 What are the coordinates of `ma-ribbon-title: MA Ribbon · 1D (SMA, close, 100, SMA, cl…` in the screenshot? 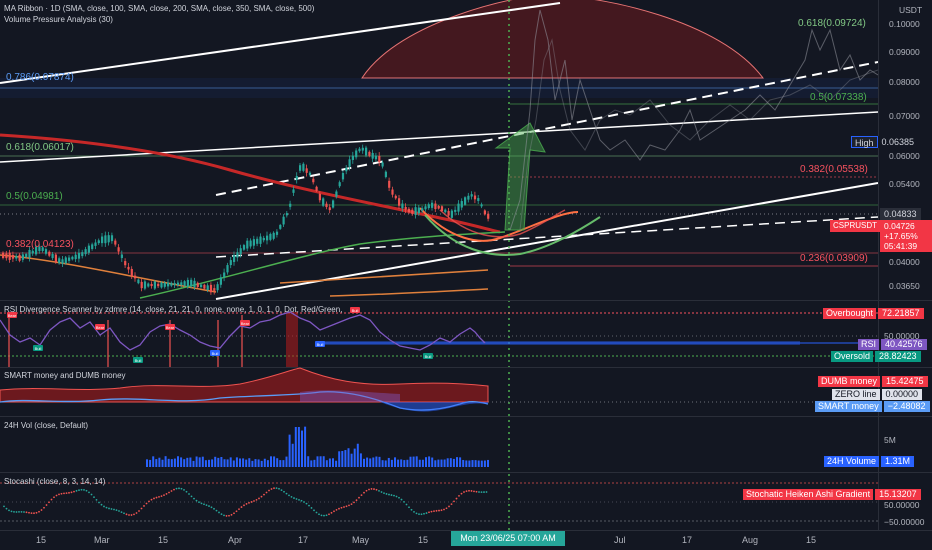 It's located at (159, 8).